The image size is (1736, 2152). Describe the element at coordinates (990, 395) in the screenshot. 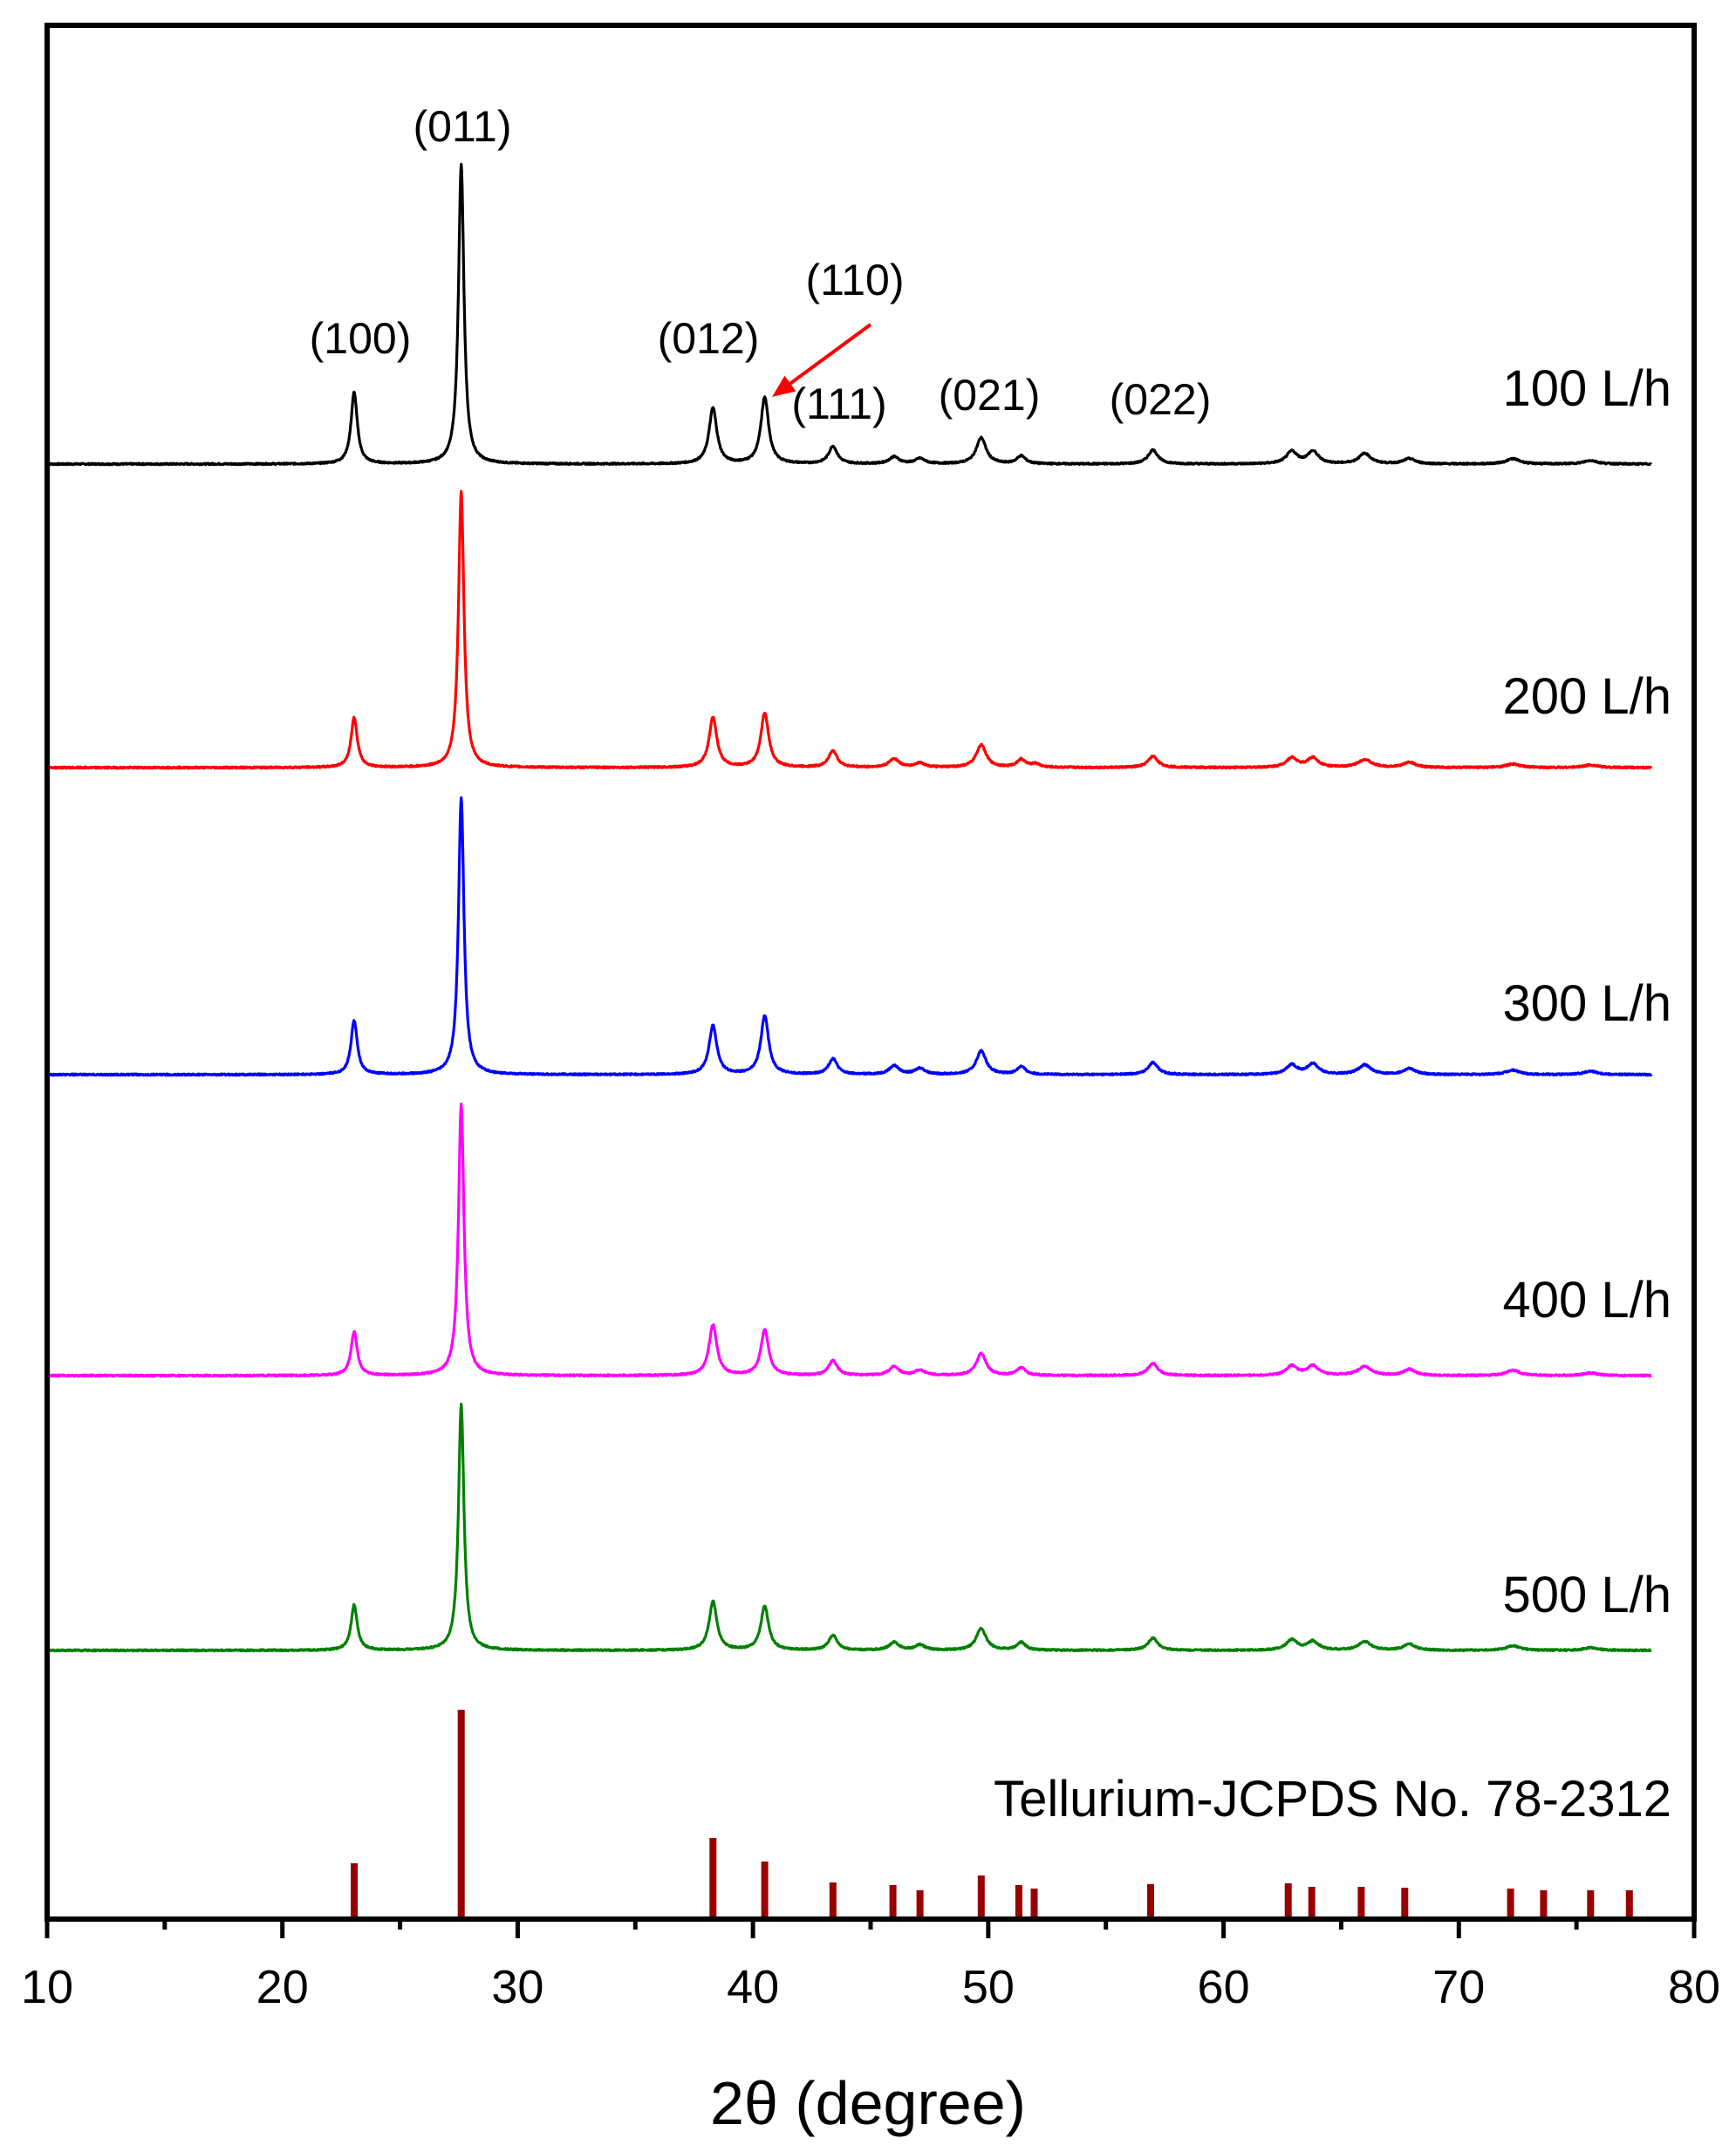

I see `hkl-label: (021)` at that location.